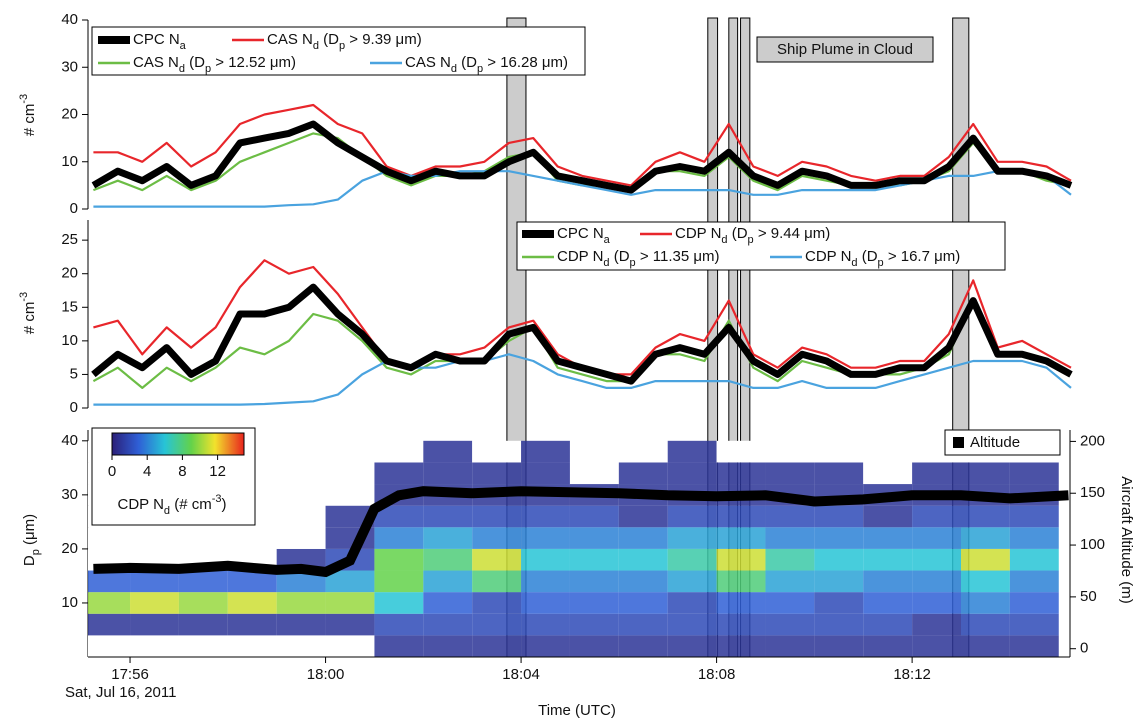 The image size is (1142, 727). Describe the element at coordinates (69, 239) in the screenshot. I see `y-tick-label: 25` at that location.